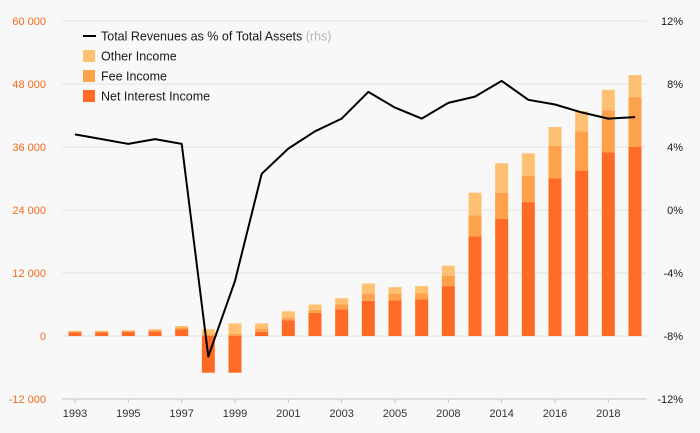 This screenshot has height=433, width=700. What do you see at coordinates (155, 97) in the screenshot?
I see `legend-label: Net Interest Income` at bounding box center [155, 97].